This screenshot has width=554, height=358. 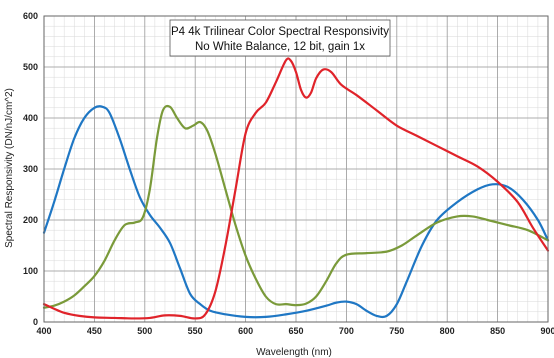 I want to click on y-tick-label: 100, so click(x=30, y=271).